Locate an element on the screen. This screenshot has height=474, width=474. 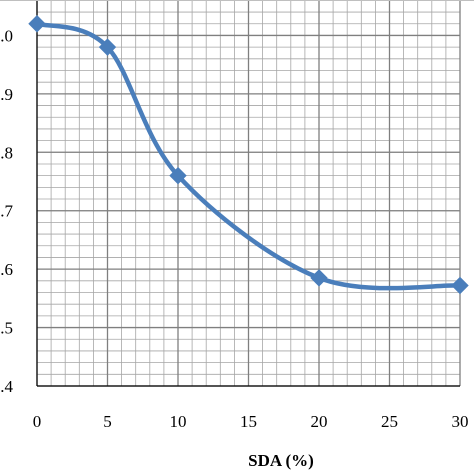
x-tick-label: 5 is located at coordinates (107, 421).